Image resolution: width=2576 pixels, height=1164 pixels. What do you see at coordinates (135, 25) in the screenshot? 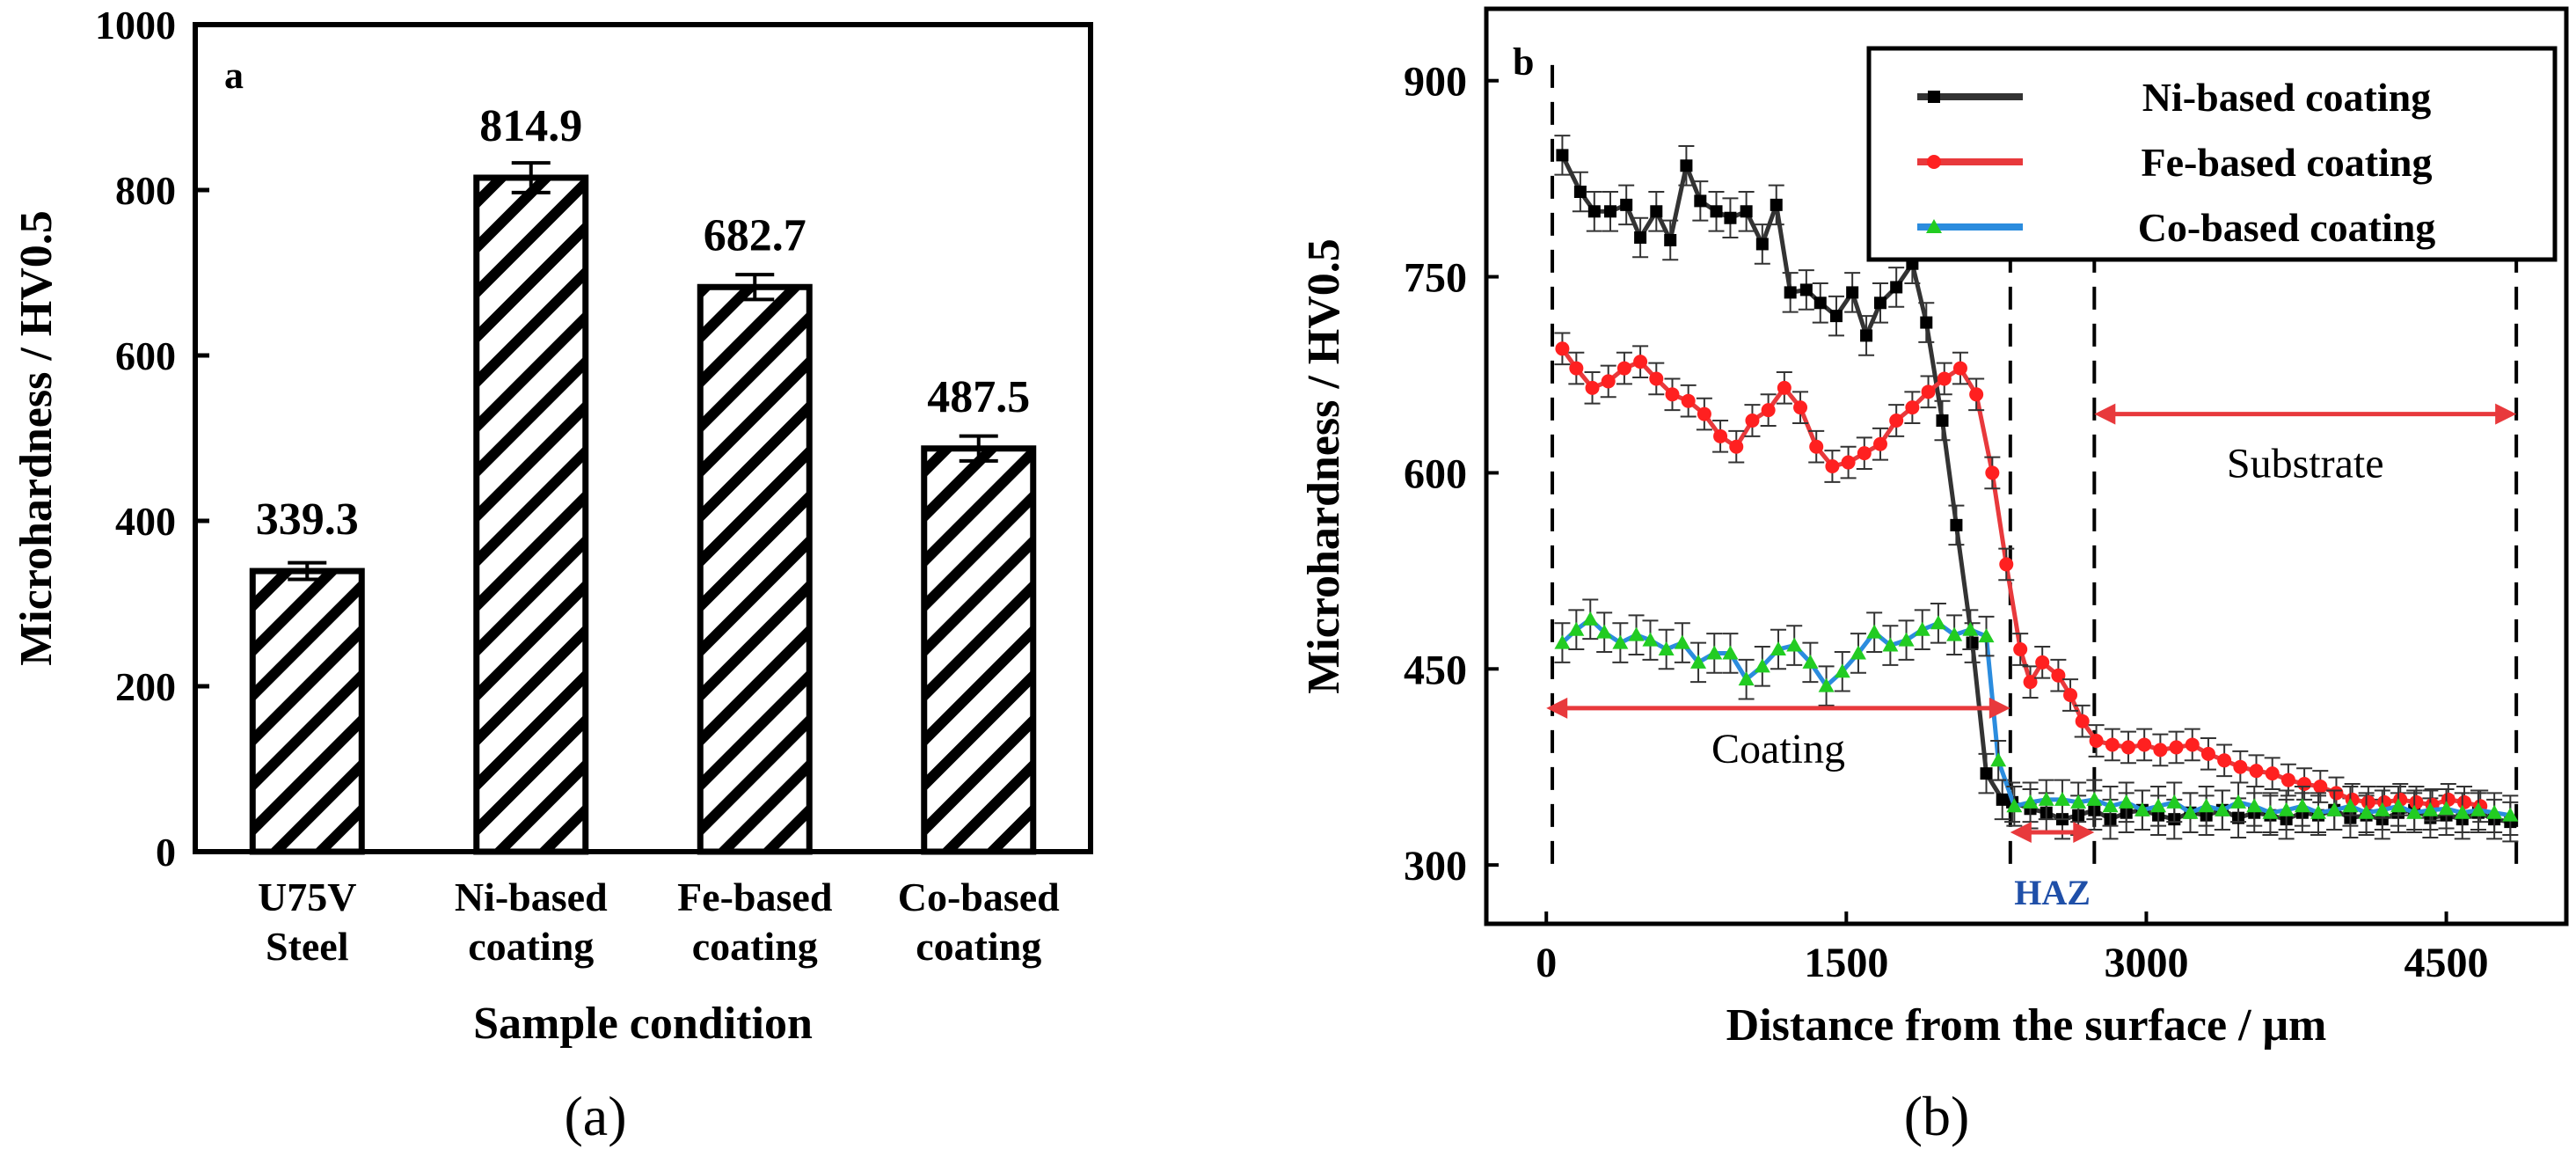
I see `y-tick-label: 1000` at bounding box center [135, 25].